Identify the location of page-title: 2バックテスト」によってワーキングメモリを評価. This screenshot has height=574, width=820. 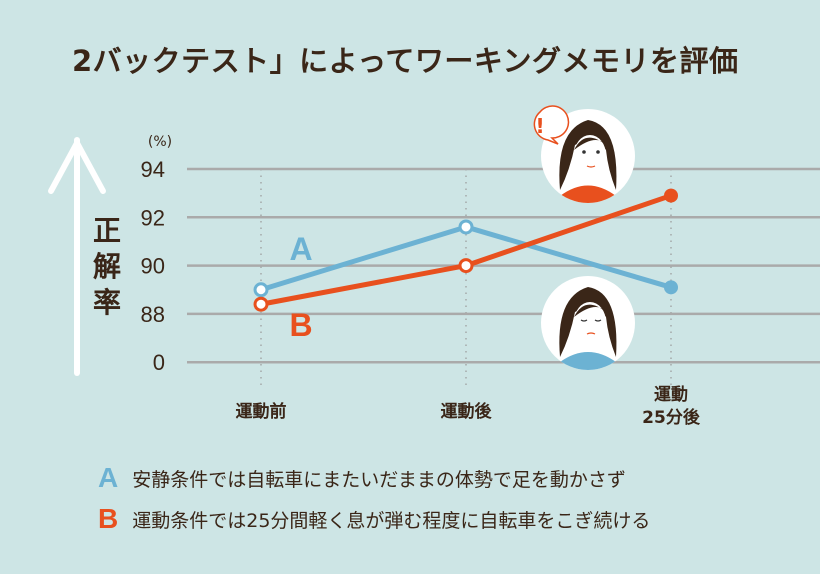
(405, 61).